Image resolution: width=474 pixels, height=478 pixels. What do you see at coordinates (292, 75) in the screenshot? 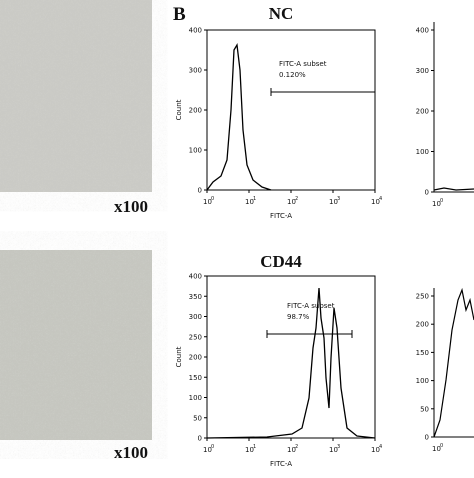
I see `gate-value: 0.120%` at bounding box center [292, 75].